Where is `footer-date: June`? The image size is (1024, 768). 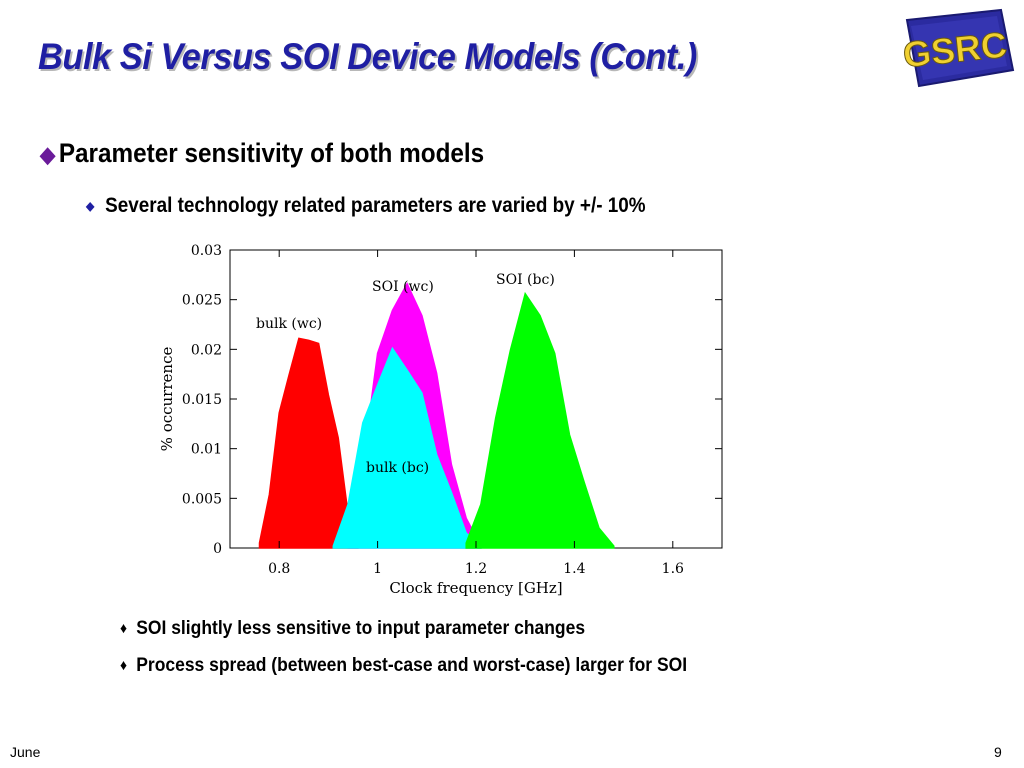
footer-date: June is located at coordinates (25, 752).